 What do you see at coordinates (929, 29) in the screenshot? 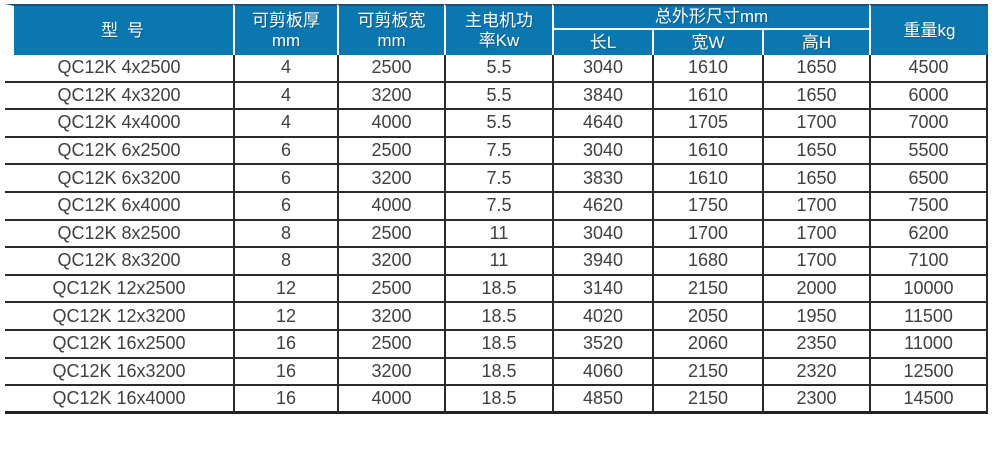
I see `col-header-weight: 重量kg` at bounding box center [929, 29].